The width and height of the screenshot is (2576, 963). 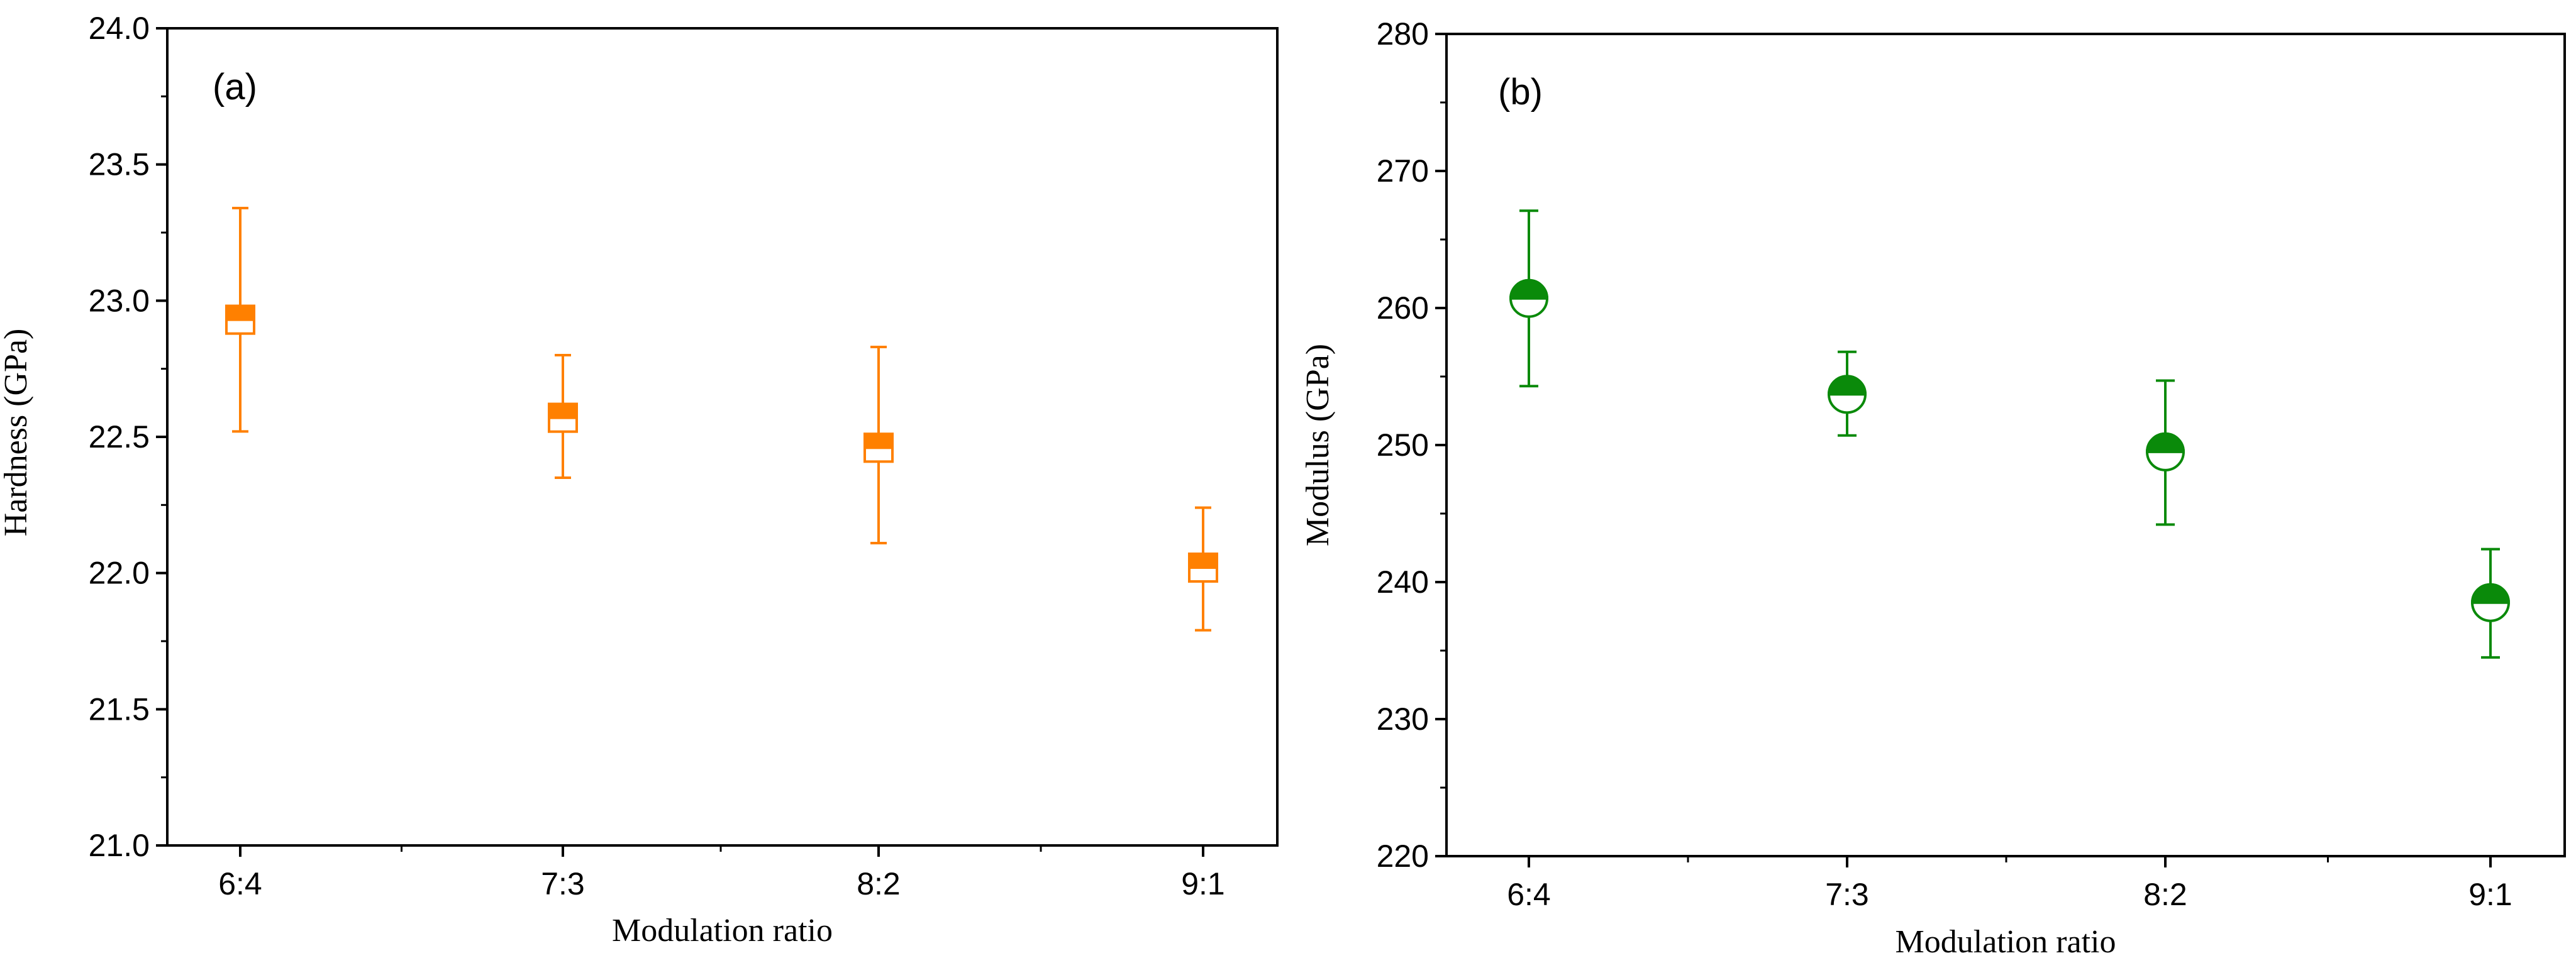 I want to click on y-tick-label: 23.0, so click(x=119, y=300).